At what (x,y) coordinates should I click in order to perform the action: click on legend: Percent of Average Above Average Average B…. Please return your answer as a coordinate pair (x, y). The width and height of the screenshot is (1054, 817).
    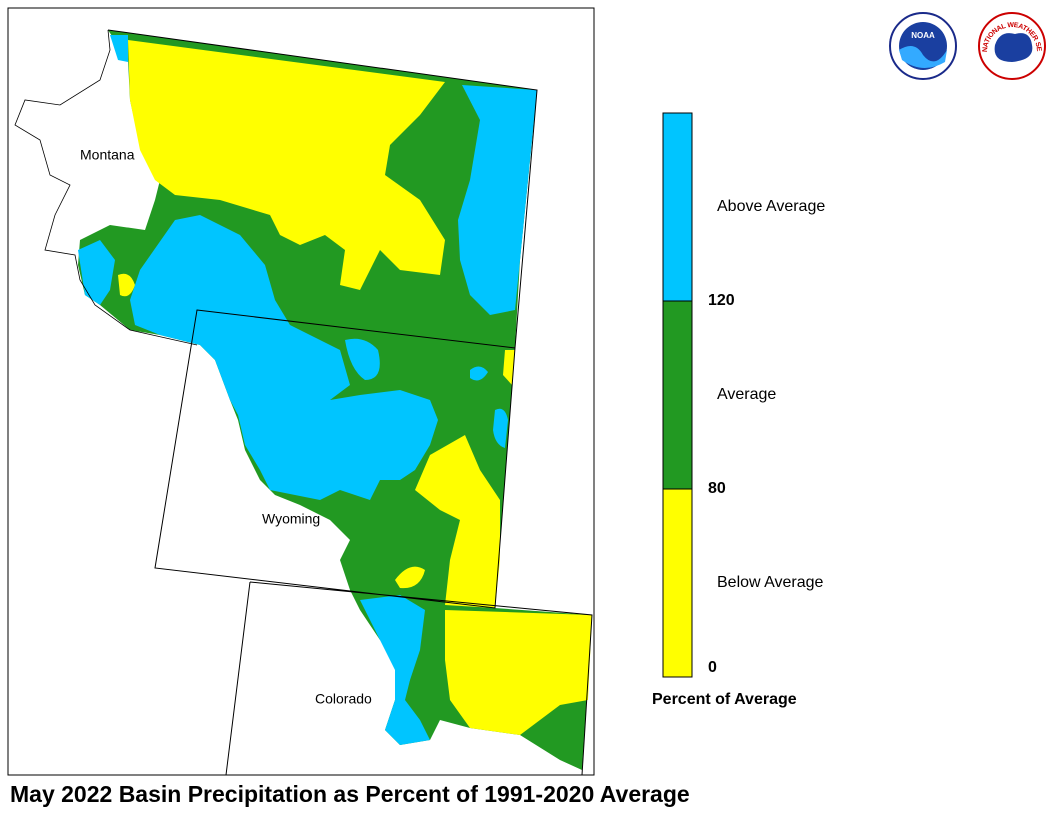
    Looking at the image, I should click on (738, 410).